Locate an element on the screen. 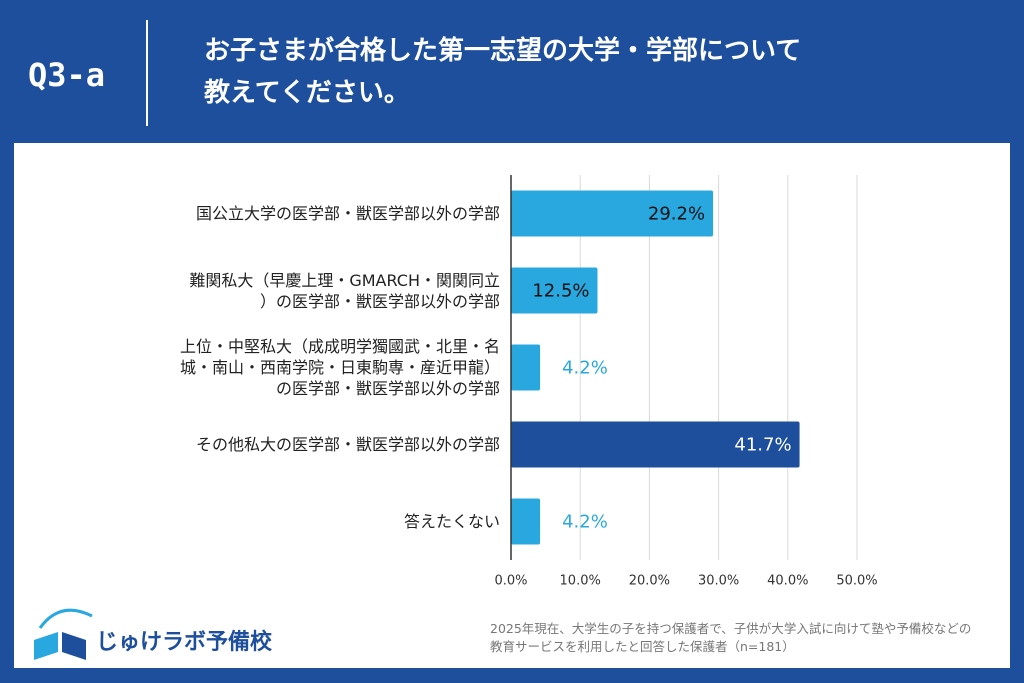  value-label: 41.7% is located at coordinates (762, 445).